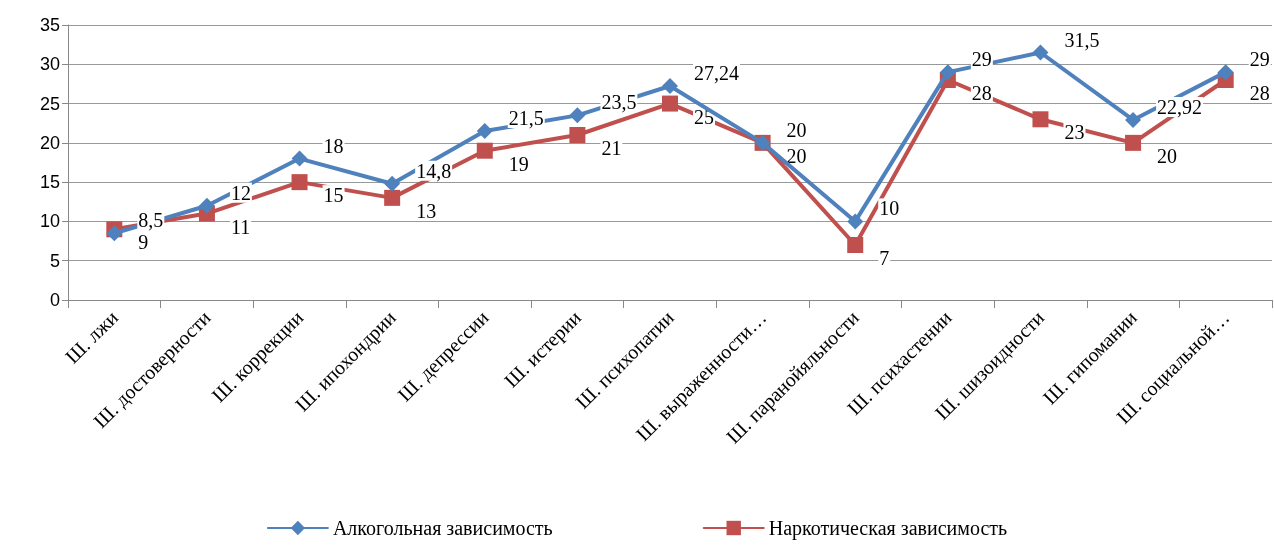  What do you see at coordinates (49, 64) in the screenshot?
I see `y-tick-label: 30` at bounding box center [49, 64].